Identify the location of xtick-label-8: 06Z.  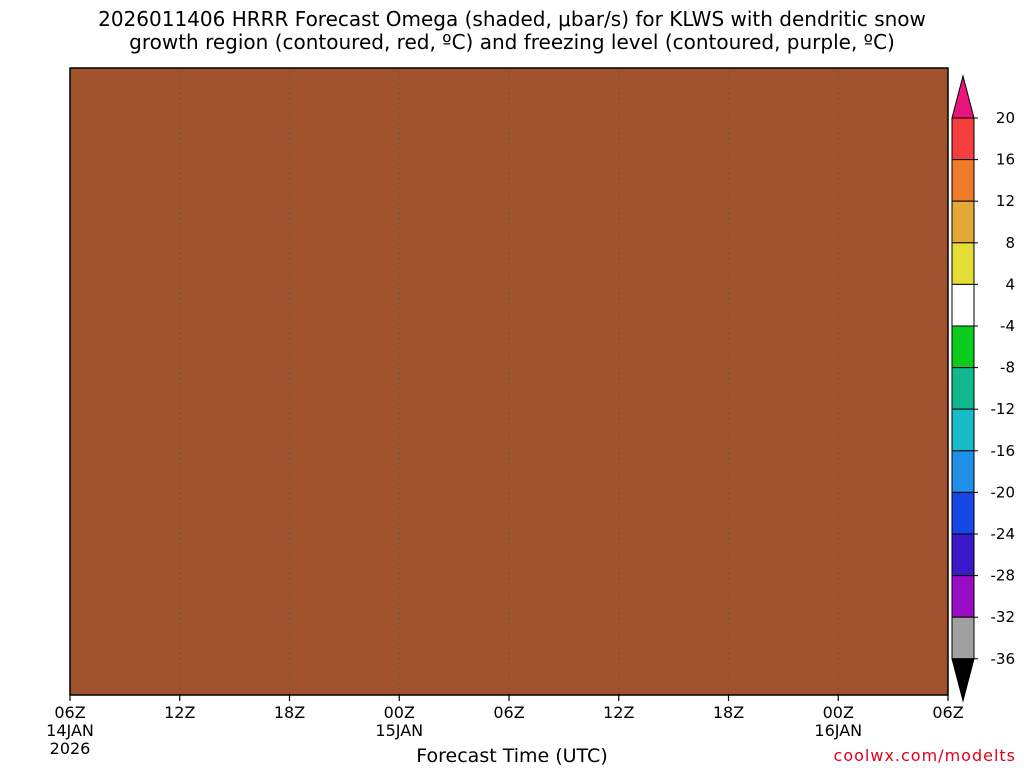
(947, 712).